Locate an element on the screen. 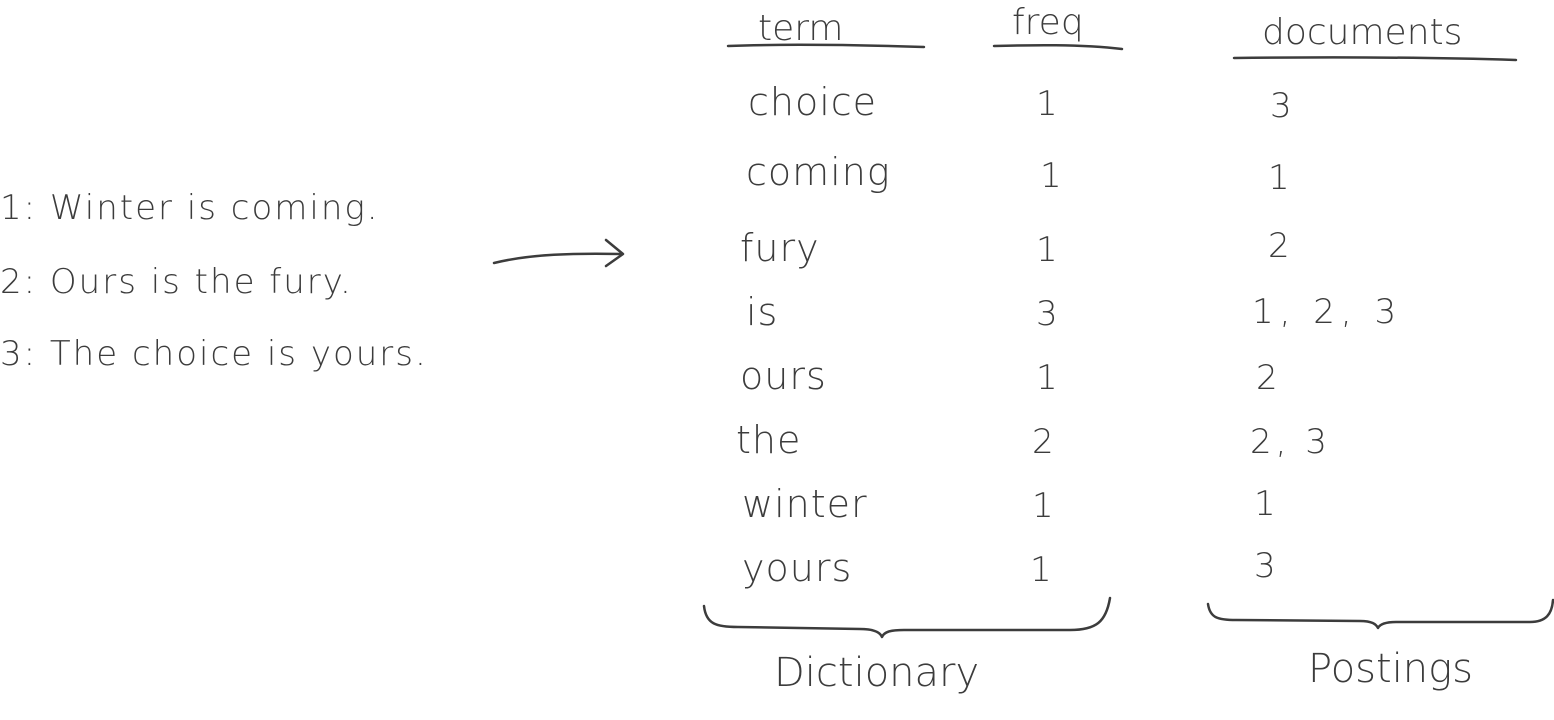 This screenshot has width=1554, height=720. caption-dictionary: Dictionary is located at coordinates (877, 673).